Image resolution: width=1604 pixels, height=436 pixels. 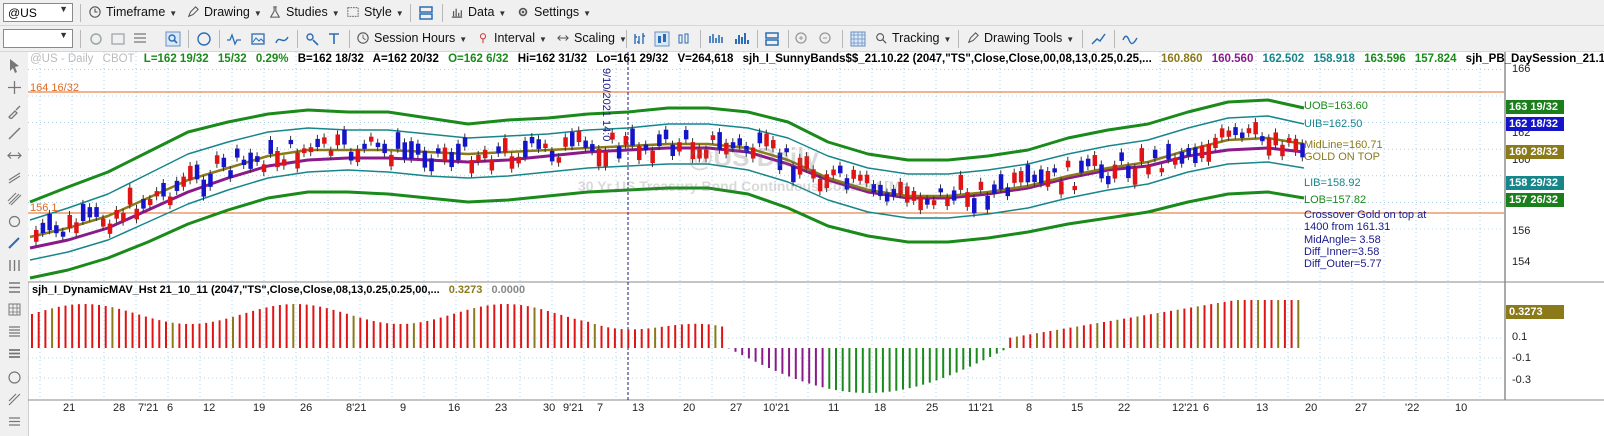 What do you see at coordinates (234, 39) in the screenshot?
I see `pulse-icon` at bounding box center [234, 39].